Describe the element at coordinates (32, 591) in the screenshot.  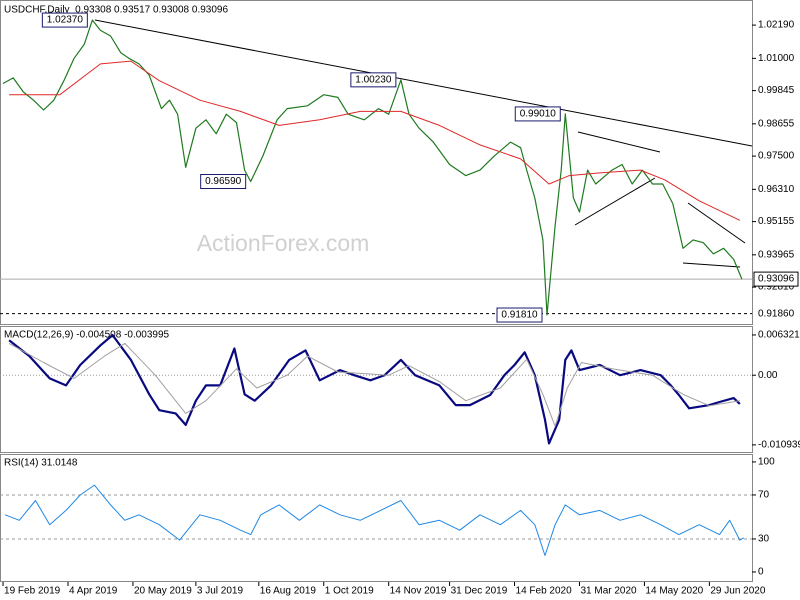
I see `x-tick-label: 19 Feb 2019` at that location.